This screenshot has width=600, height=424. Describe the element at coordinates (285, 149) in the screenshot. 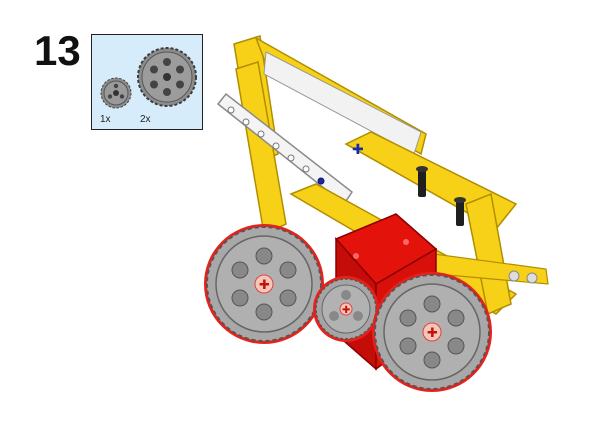

I see `white-beam-front` at that location.